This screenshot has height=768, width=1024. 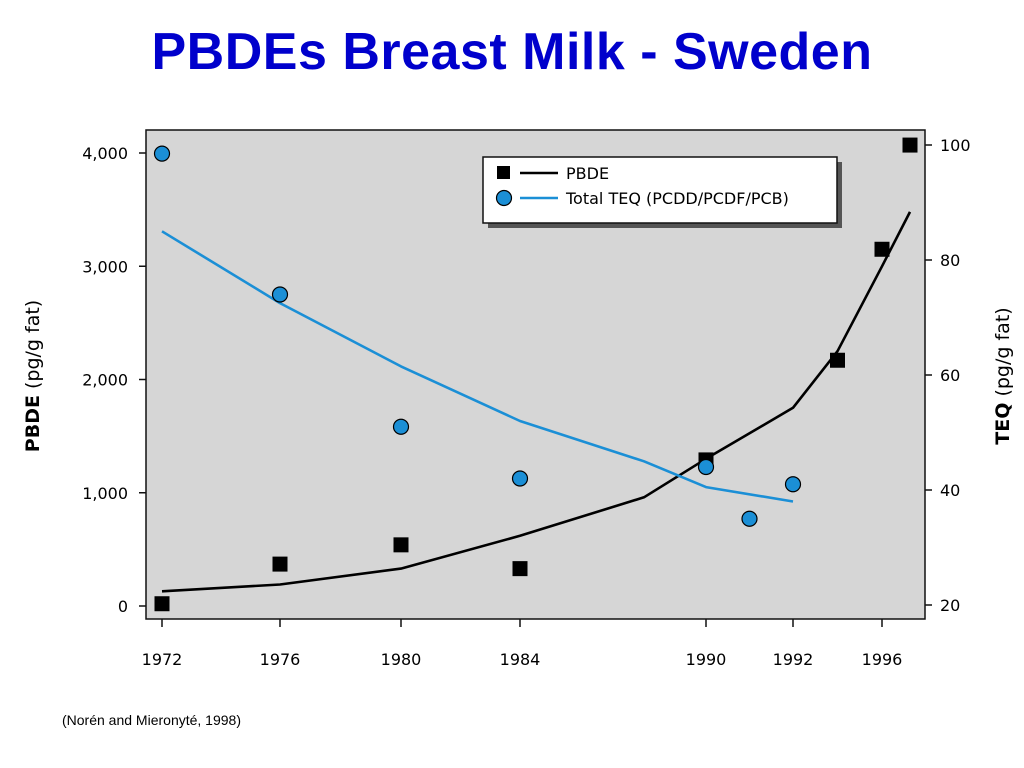 I want to click on legend-teq-marker, so click(x=504, y=198).